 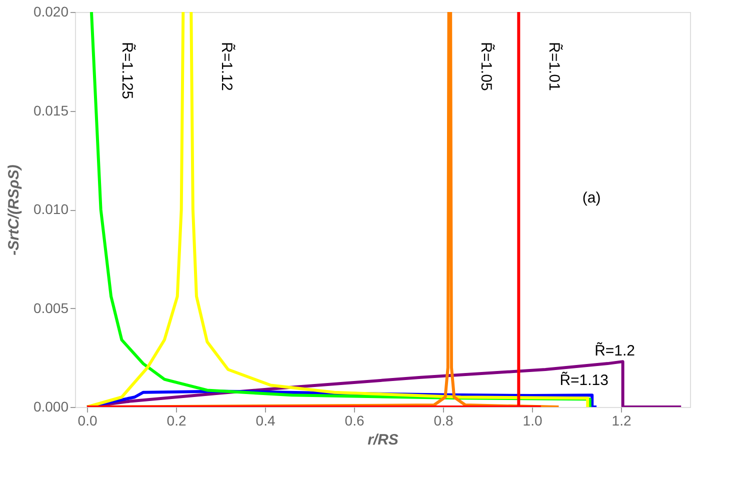 What do you see at coordinates (51, 308) in the screenshot?
I see `y-tick-label: 0.005` at bounding box center [51, 308].